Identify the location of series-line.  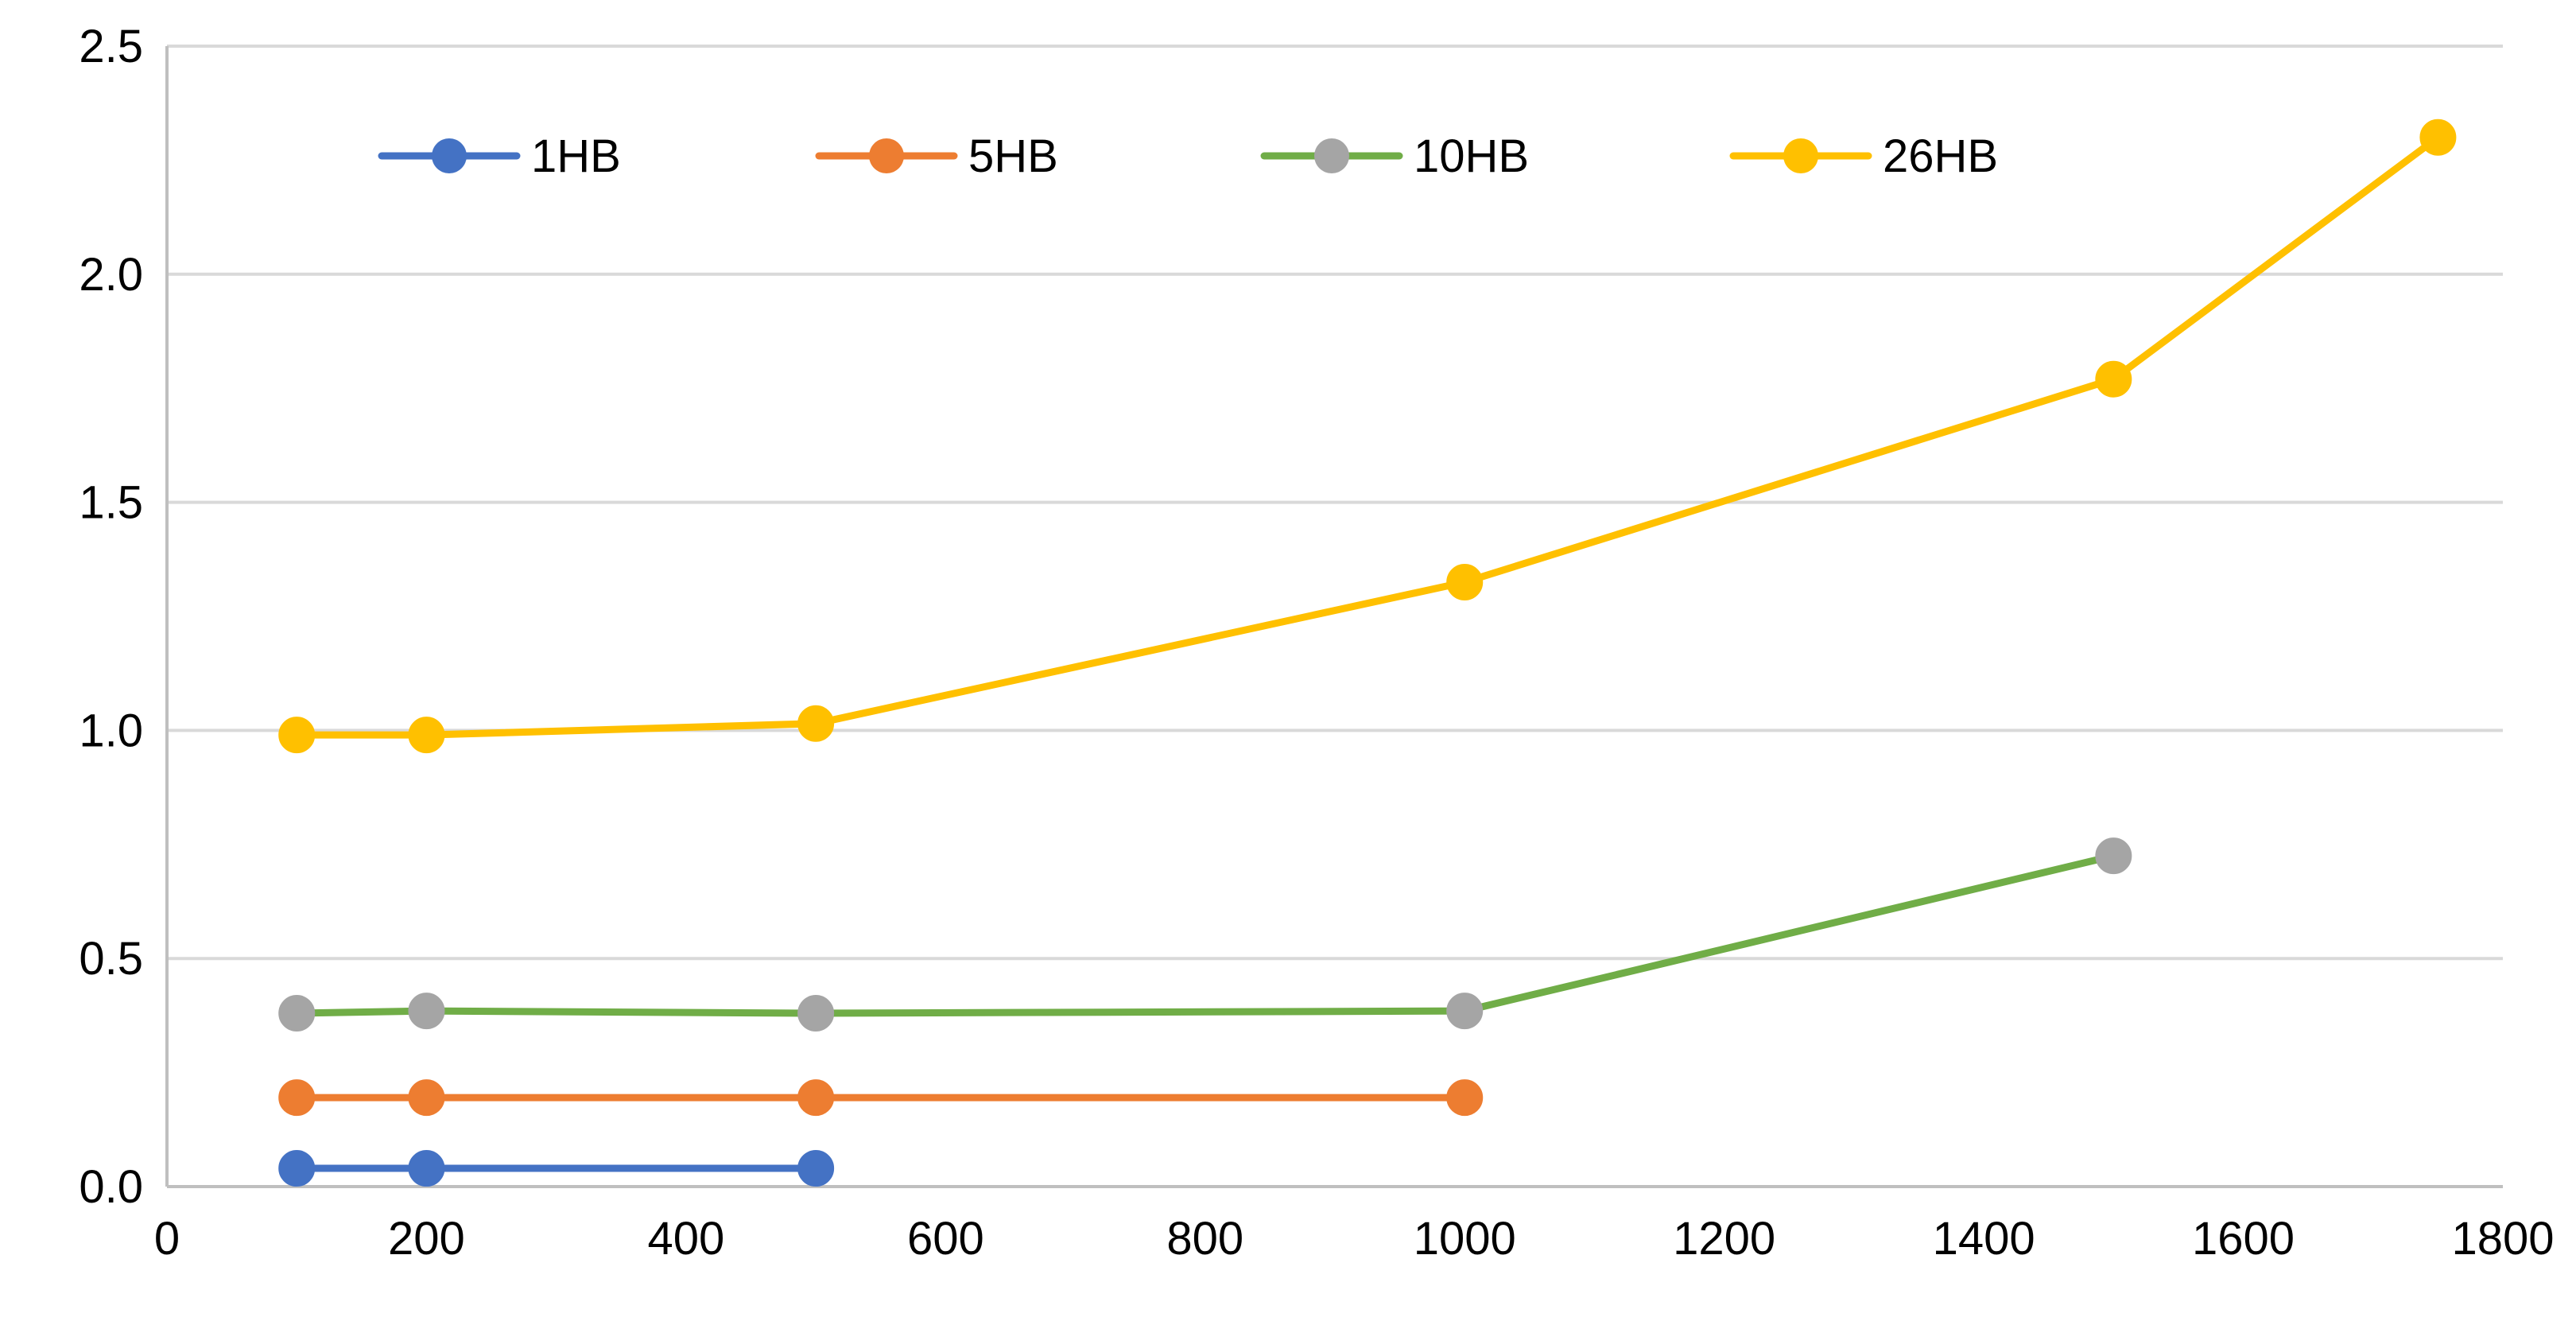
(1205, 935).